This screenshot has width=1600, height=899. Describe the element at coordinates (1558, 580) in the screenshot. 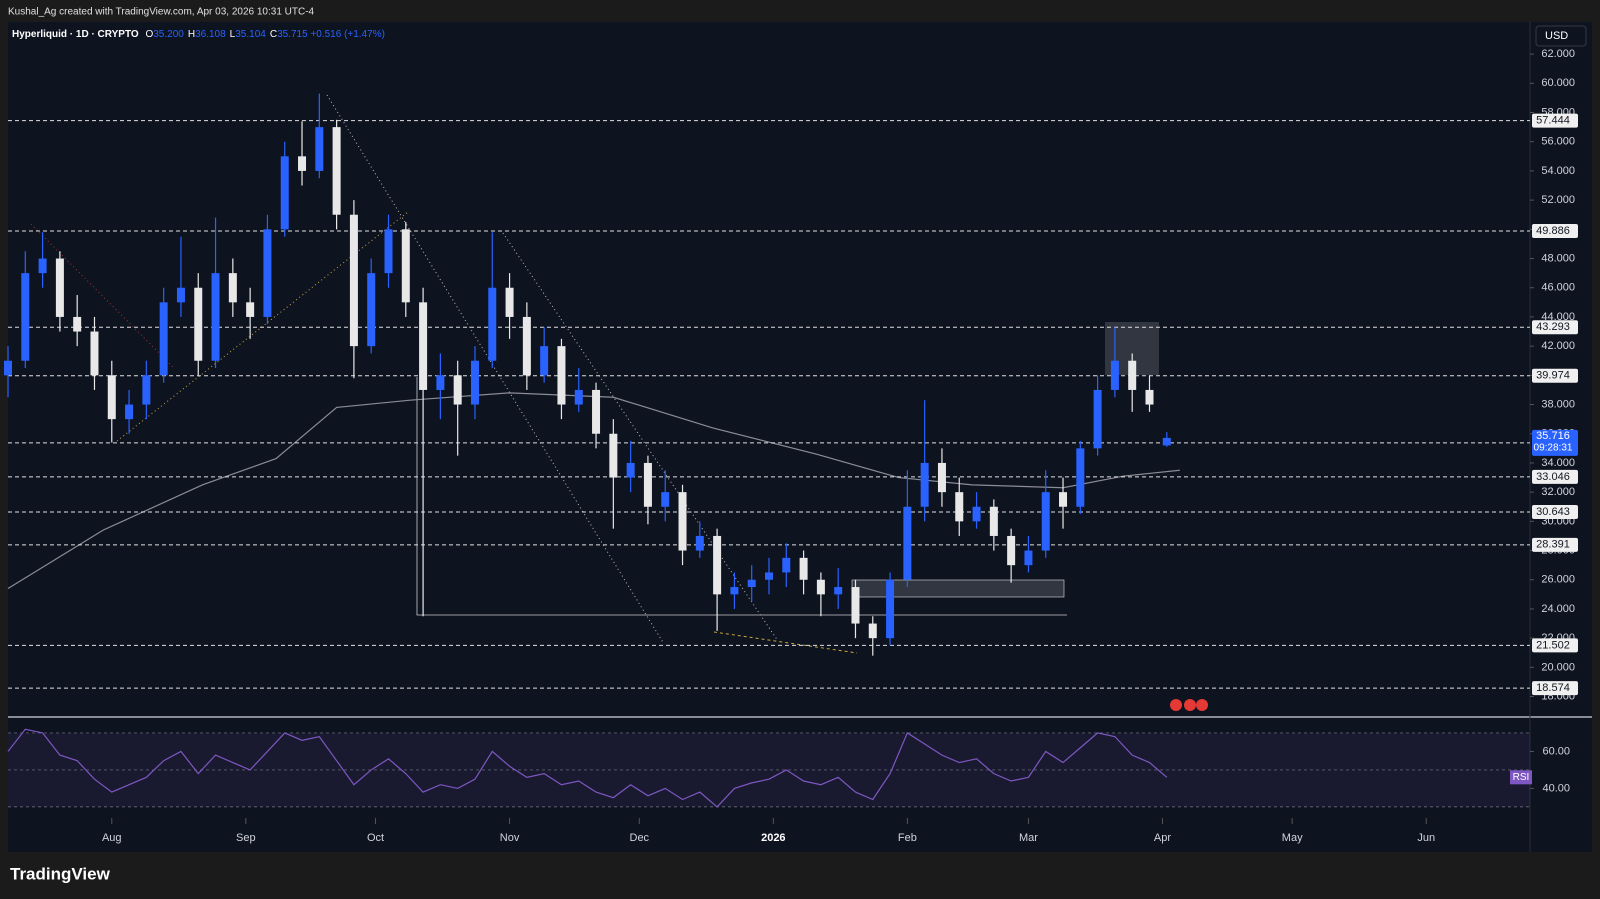

I see `y-tick-label: 26.000` at that location.